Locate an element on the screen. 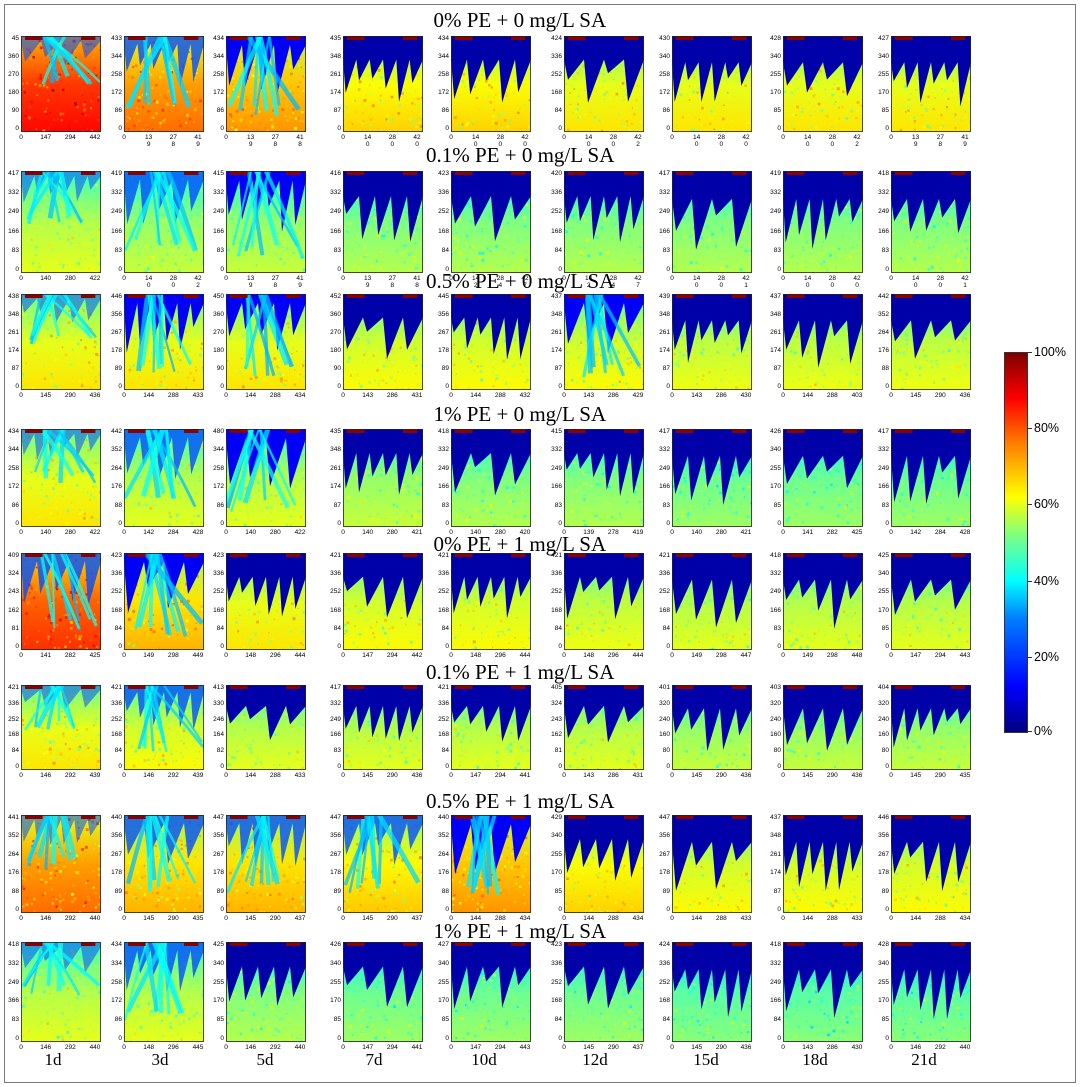 The width and height of the screenshot is (1080, 1087). y-tick-label: 240 is located at coordinates (775, 719).